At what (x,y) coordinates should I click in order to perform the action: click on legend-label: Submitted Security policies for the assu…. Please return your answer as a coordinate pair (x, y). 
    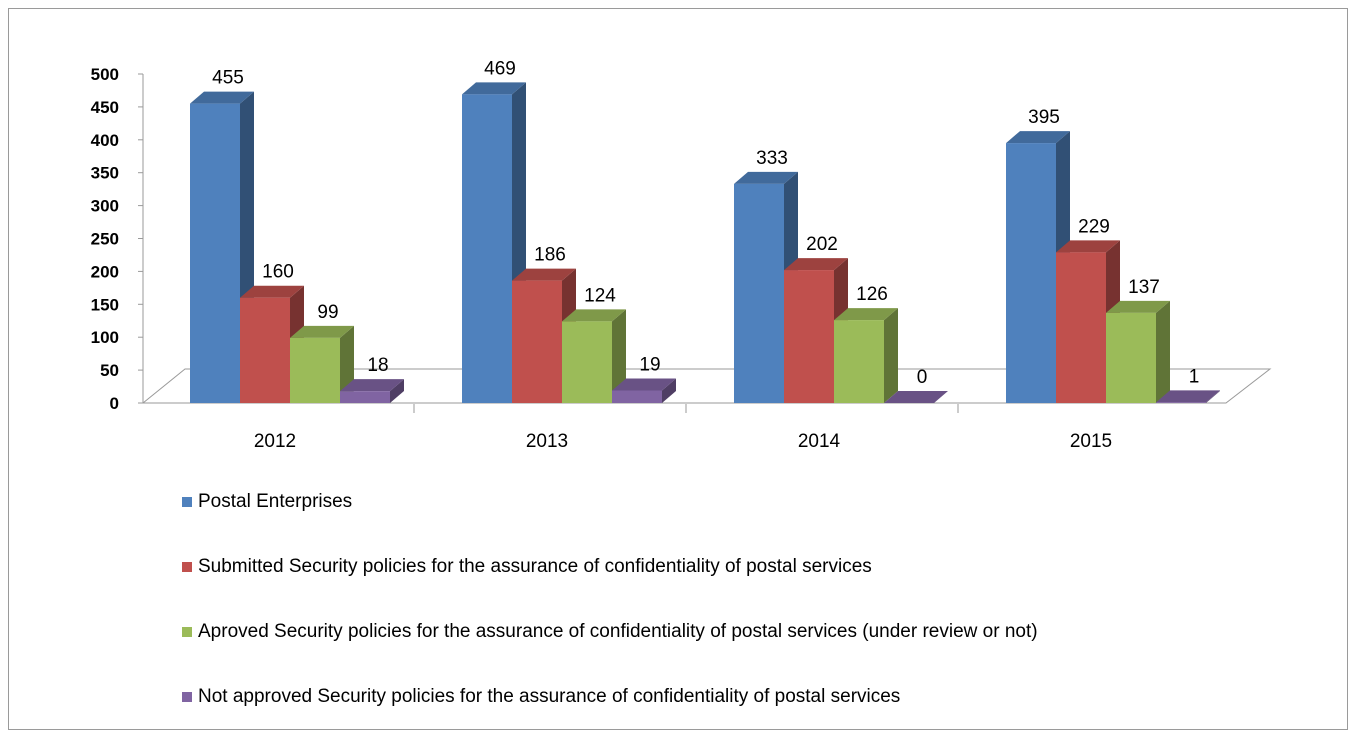
    Looking at the image, I should click on (535, 566).